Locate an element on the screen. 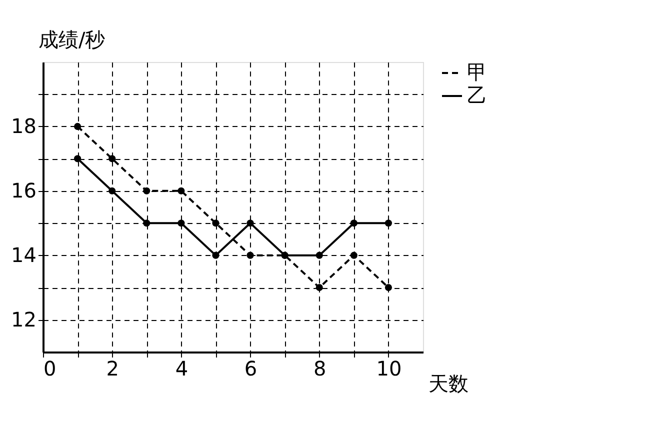 The width and height of the screenshot is (662, 432). legend-label: 甲 is located at coordinates (477, 72).